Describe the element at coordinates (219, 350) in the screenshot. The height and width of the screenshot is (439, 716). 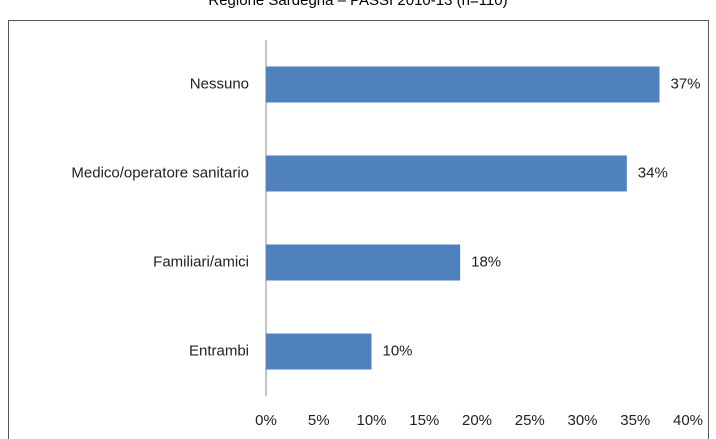
I see `y-tick-label: Entrambi` at that location.